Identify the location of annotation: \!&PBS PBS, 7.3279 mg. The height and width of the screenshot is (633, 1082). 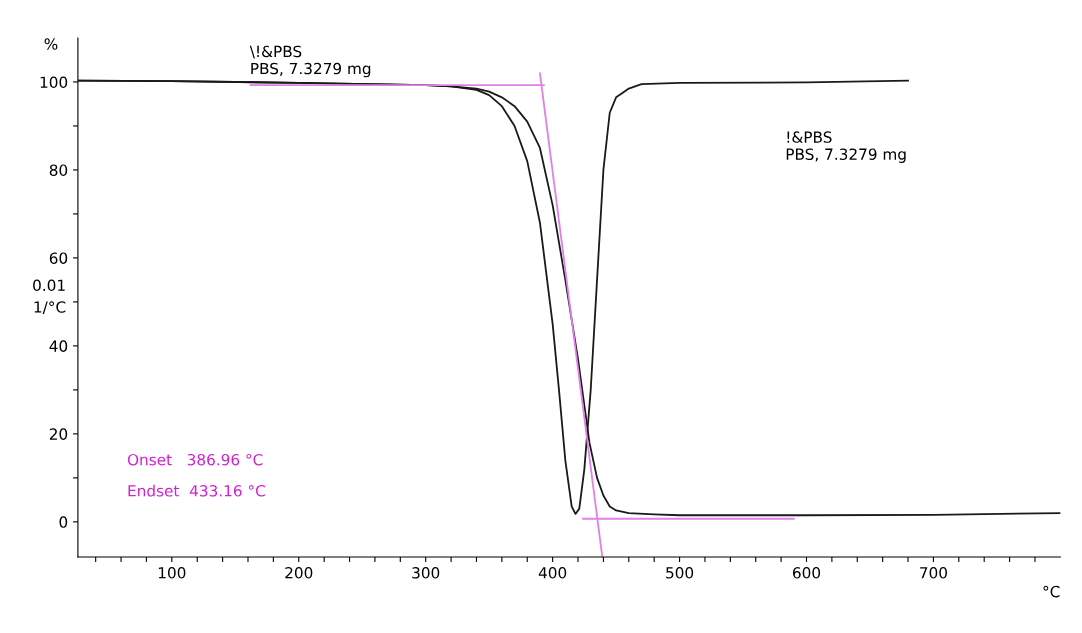
(310, 61).